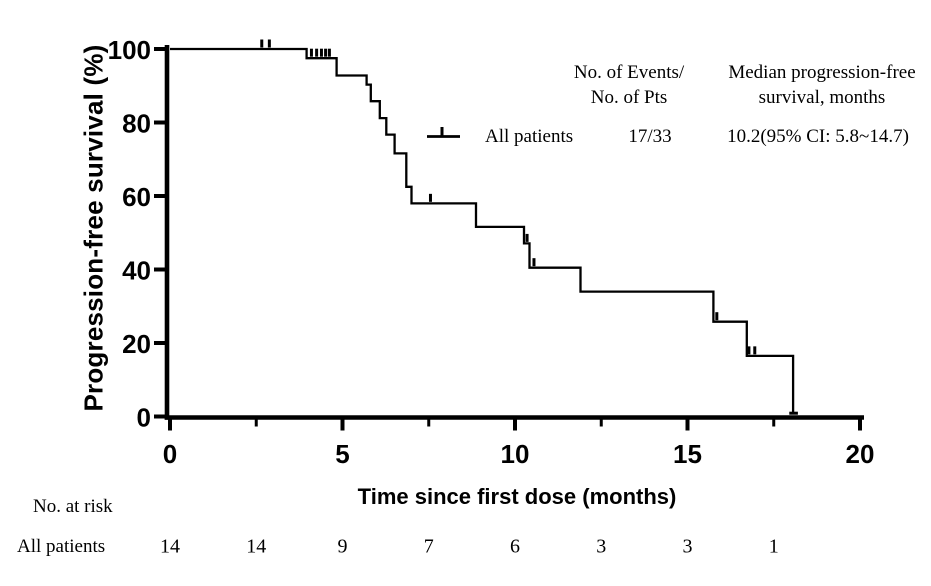  I want to click on legend-events-header-line1: No. of Events/, so click(629, 72).